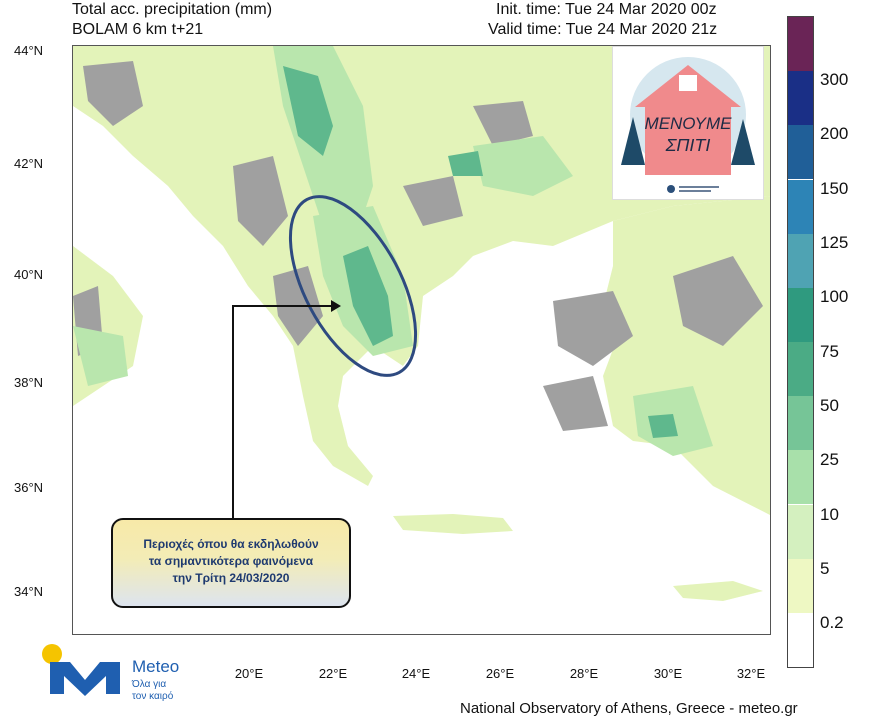 This screenshot has width=882, height=718. I want to click on meteo-logo-graphic: Meteo Όλα για τον καιρό, so click(110, 673).